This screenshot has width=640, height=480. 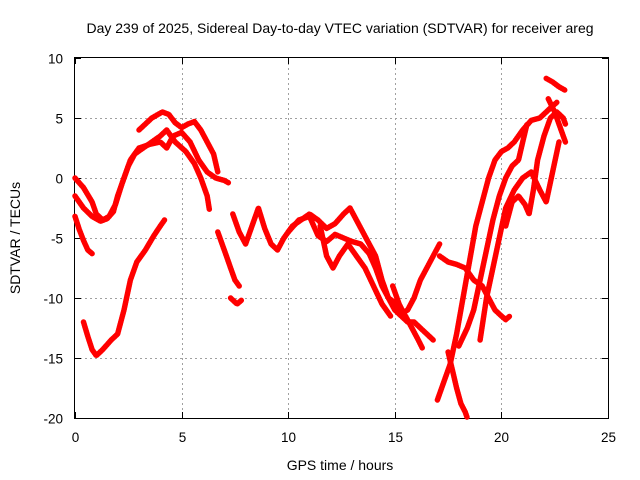 What do you see at coordinates (53, 359) in the screenshot?
I see `y-tick-label: -15` at bounding box center [53, 359].